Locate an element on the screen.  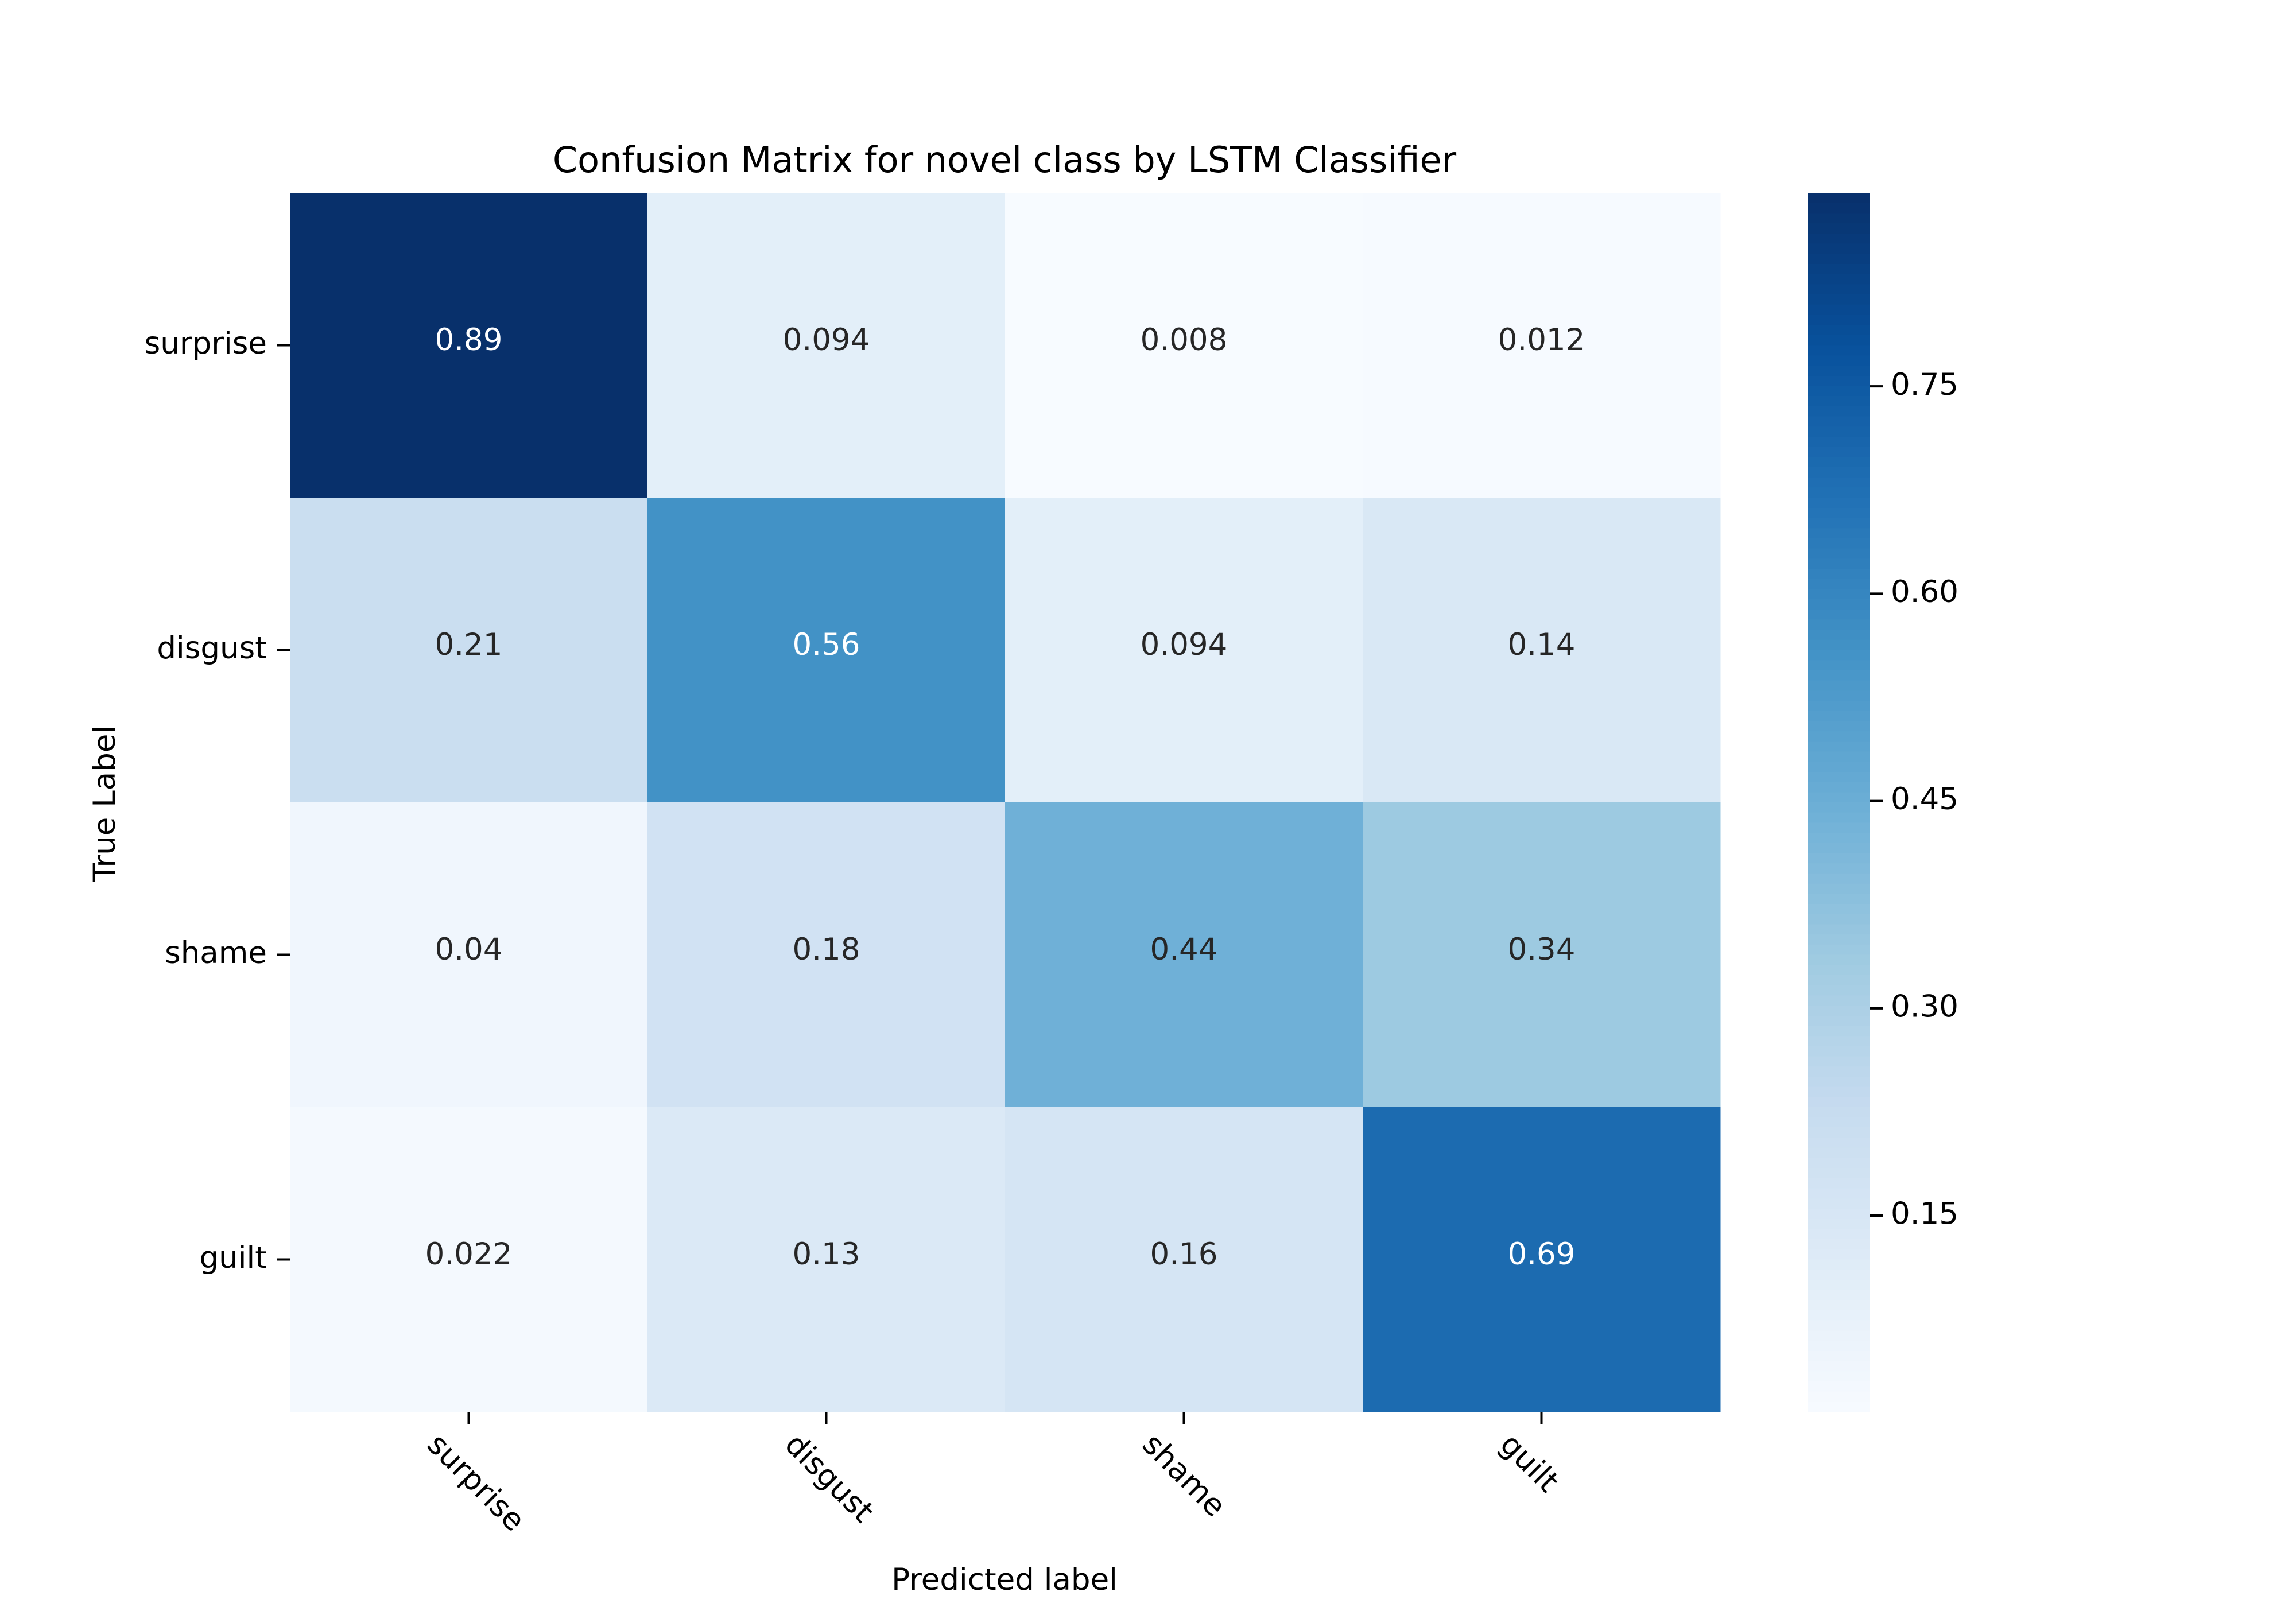
cell-value-label: 0.16 is located at coordinates (1183, 1254).